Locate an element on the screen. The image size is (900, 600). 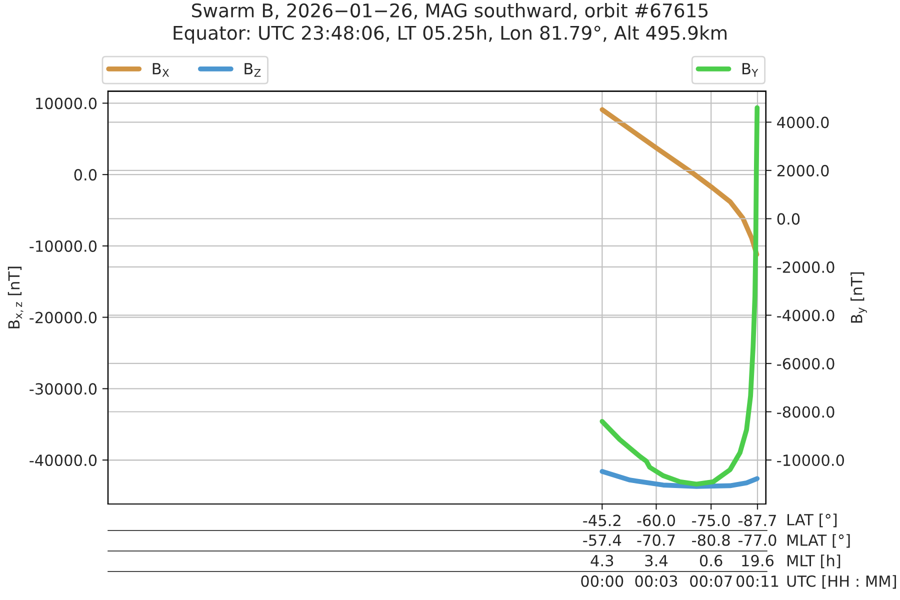
y2-tick-label: 0.0 is located at coordinates (788, 219).